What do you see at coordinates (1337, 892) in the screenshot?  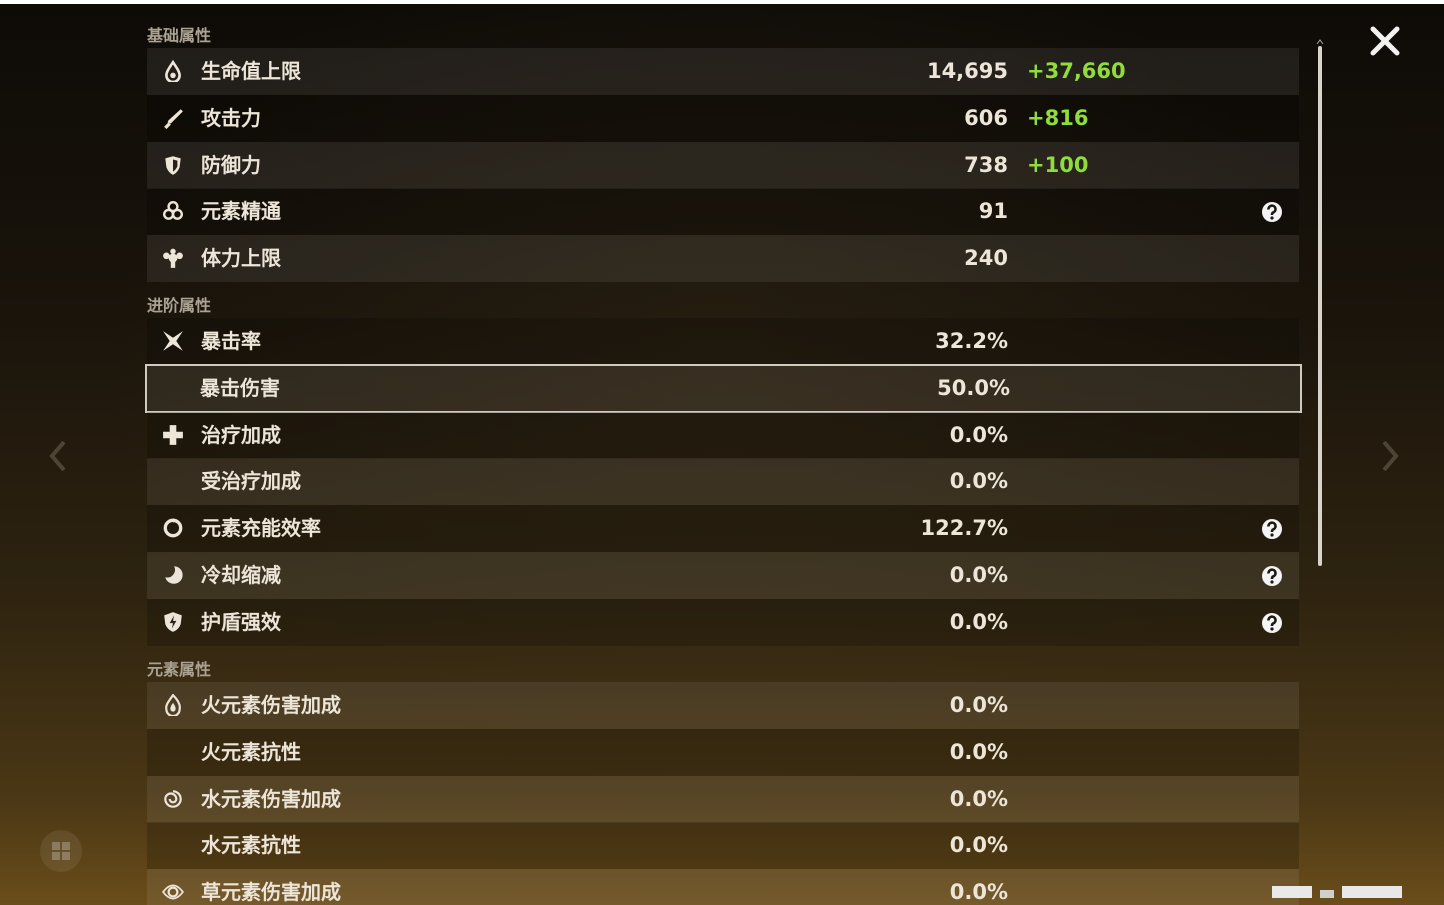 I see `watermark` at bounding box center [1337, 892].